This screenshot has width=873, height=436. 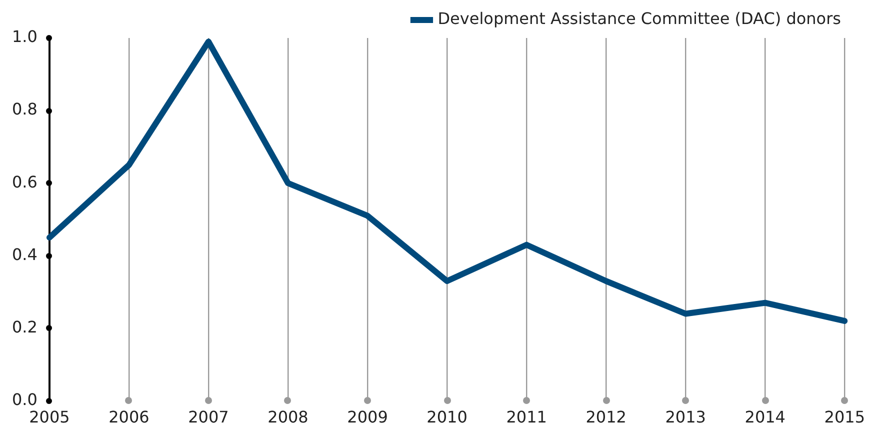 What do you see at coordinates (208, 417) in the screenshot?
I see `x-tick-label: 2007` at bounding box center [208, 417].